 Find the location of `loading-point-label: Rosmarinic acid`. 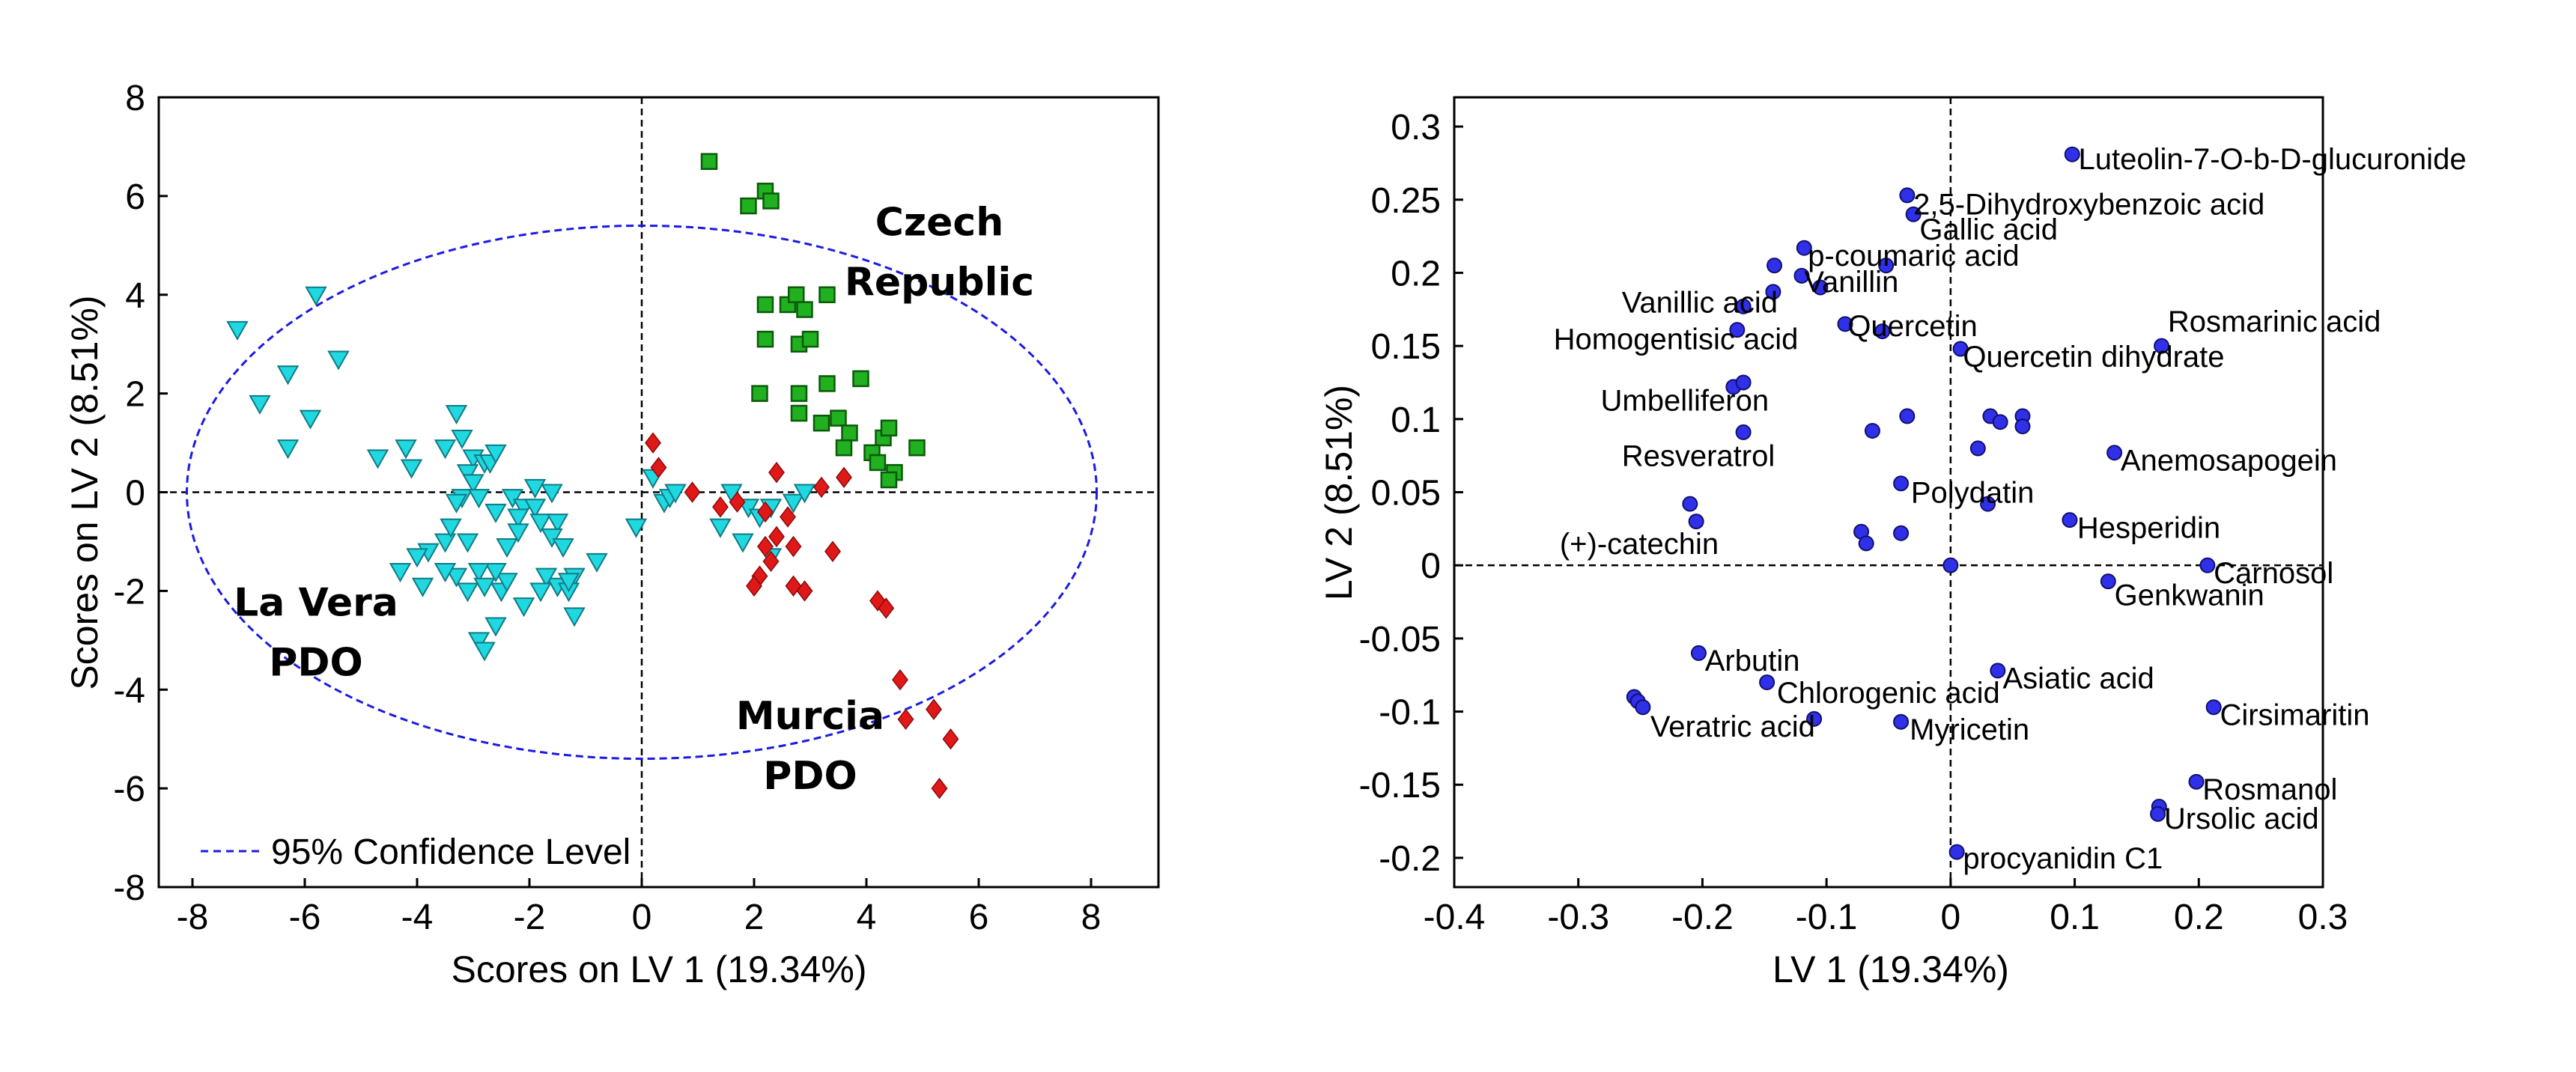

loading-point-label: Rosmarinic acid is located at coordinates (2274, 321).